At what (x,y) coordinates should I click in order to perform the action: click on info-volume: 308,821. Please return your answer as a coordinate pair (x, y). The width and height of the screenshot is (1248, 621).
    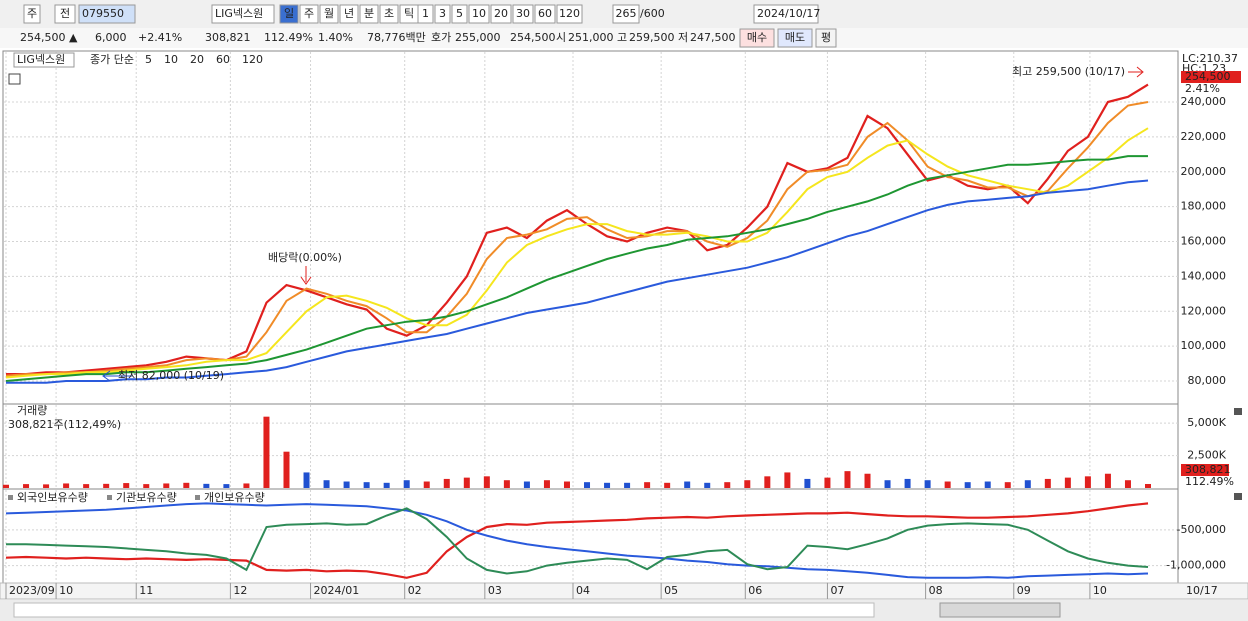
    Looking at the image, I should click on (228, 37).